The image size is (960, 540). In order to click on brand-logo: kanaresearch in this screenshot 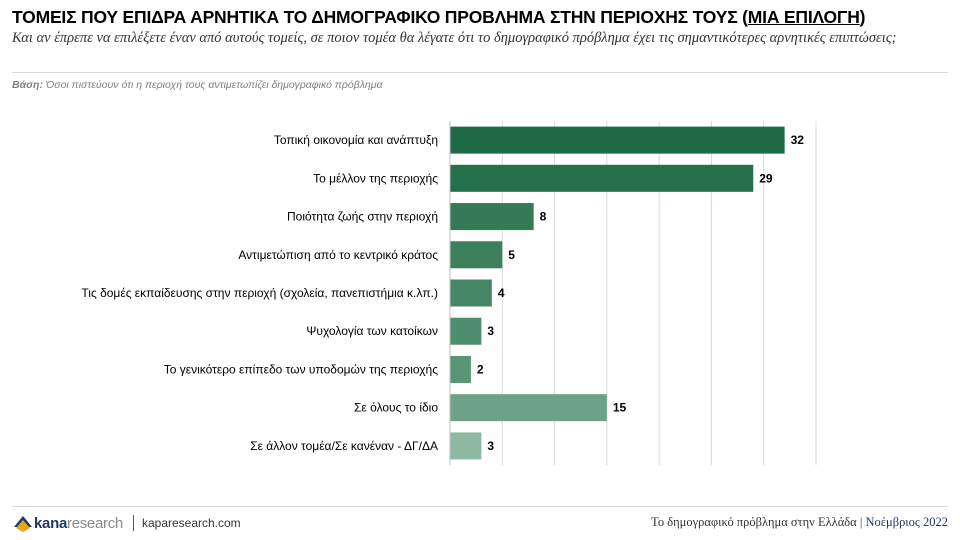, I will do `click(78, 523)`.